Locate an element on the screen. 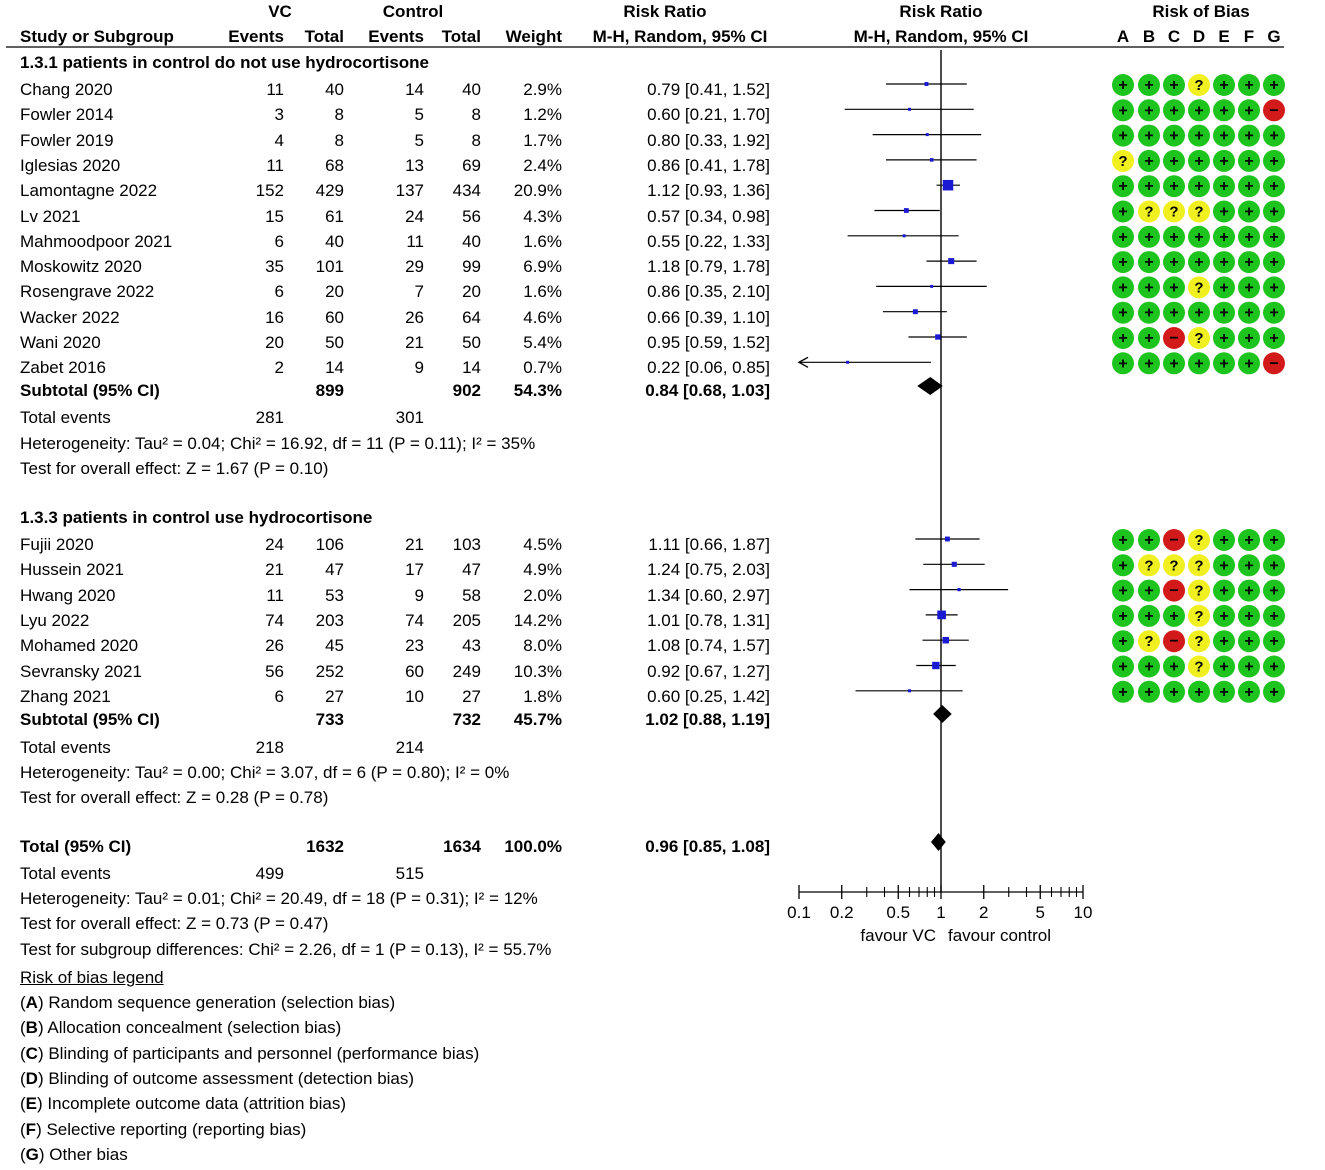 This screenshot has height=1170, width=1325. risk-ratio-ci: 1.01 [0.78, 1.31] is located at coordinates (708, 620).